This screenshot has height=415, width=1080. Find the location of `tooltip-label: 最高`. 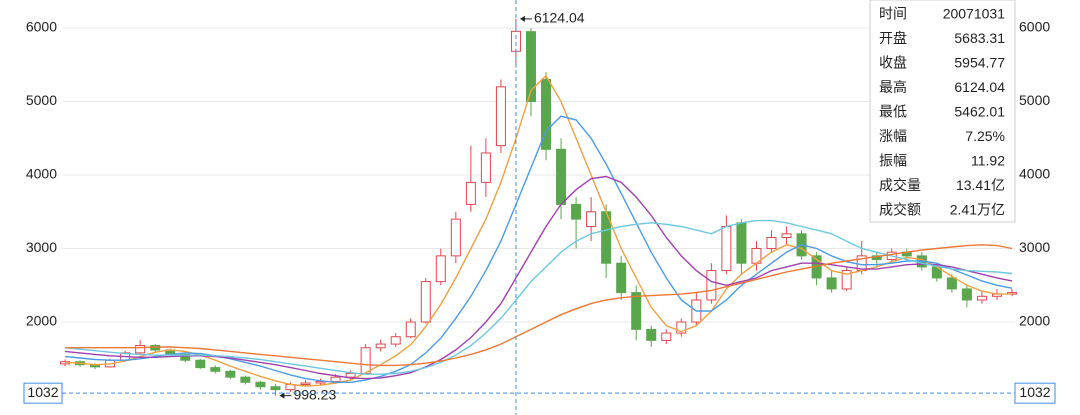

tooltip-label: 最高 is located at coordinates (893, 87).